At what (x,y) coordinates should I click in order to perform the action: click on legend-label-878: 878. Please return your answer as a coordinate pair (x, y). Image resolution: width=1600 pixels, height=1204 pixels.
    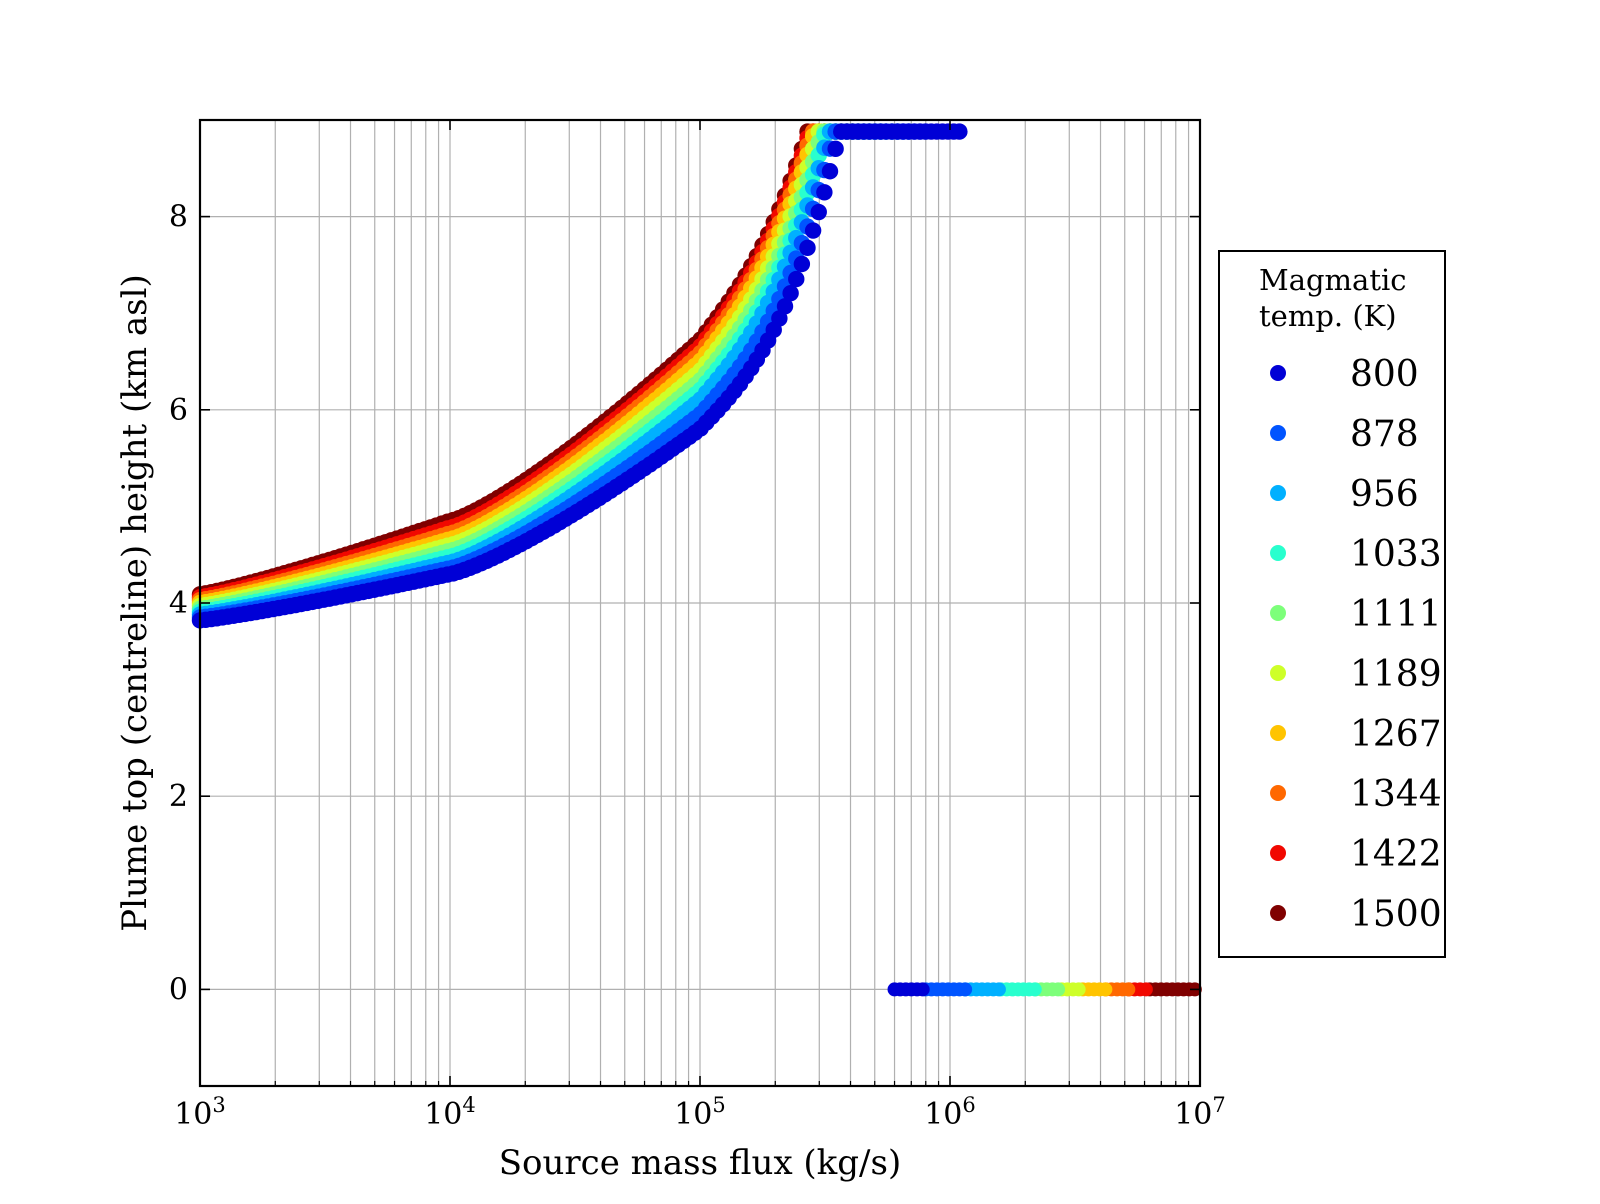
    Looking at the image, I should click on (1384, 434).